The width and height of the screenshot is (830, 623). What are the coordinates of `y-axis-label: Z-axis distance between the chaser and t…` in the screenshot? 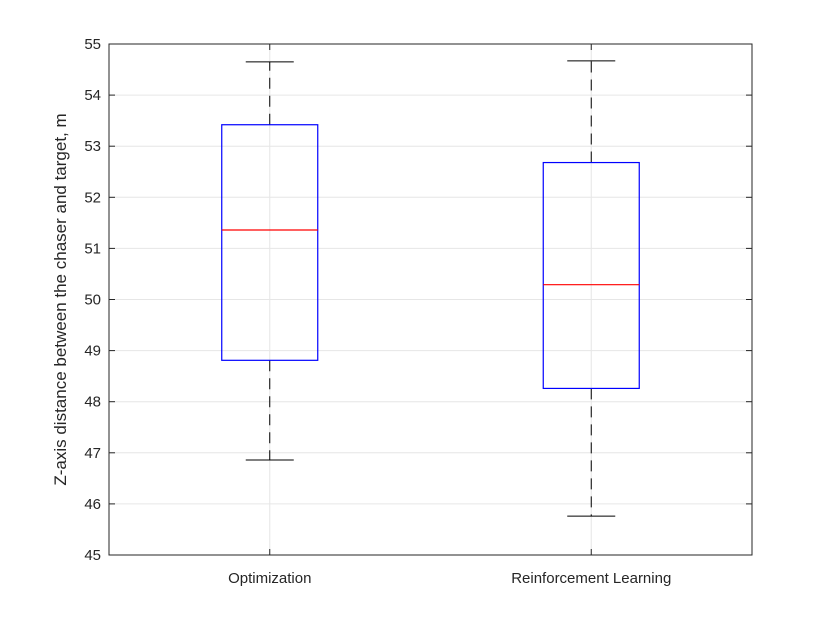 It's located at (60, 299).